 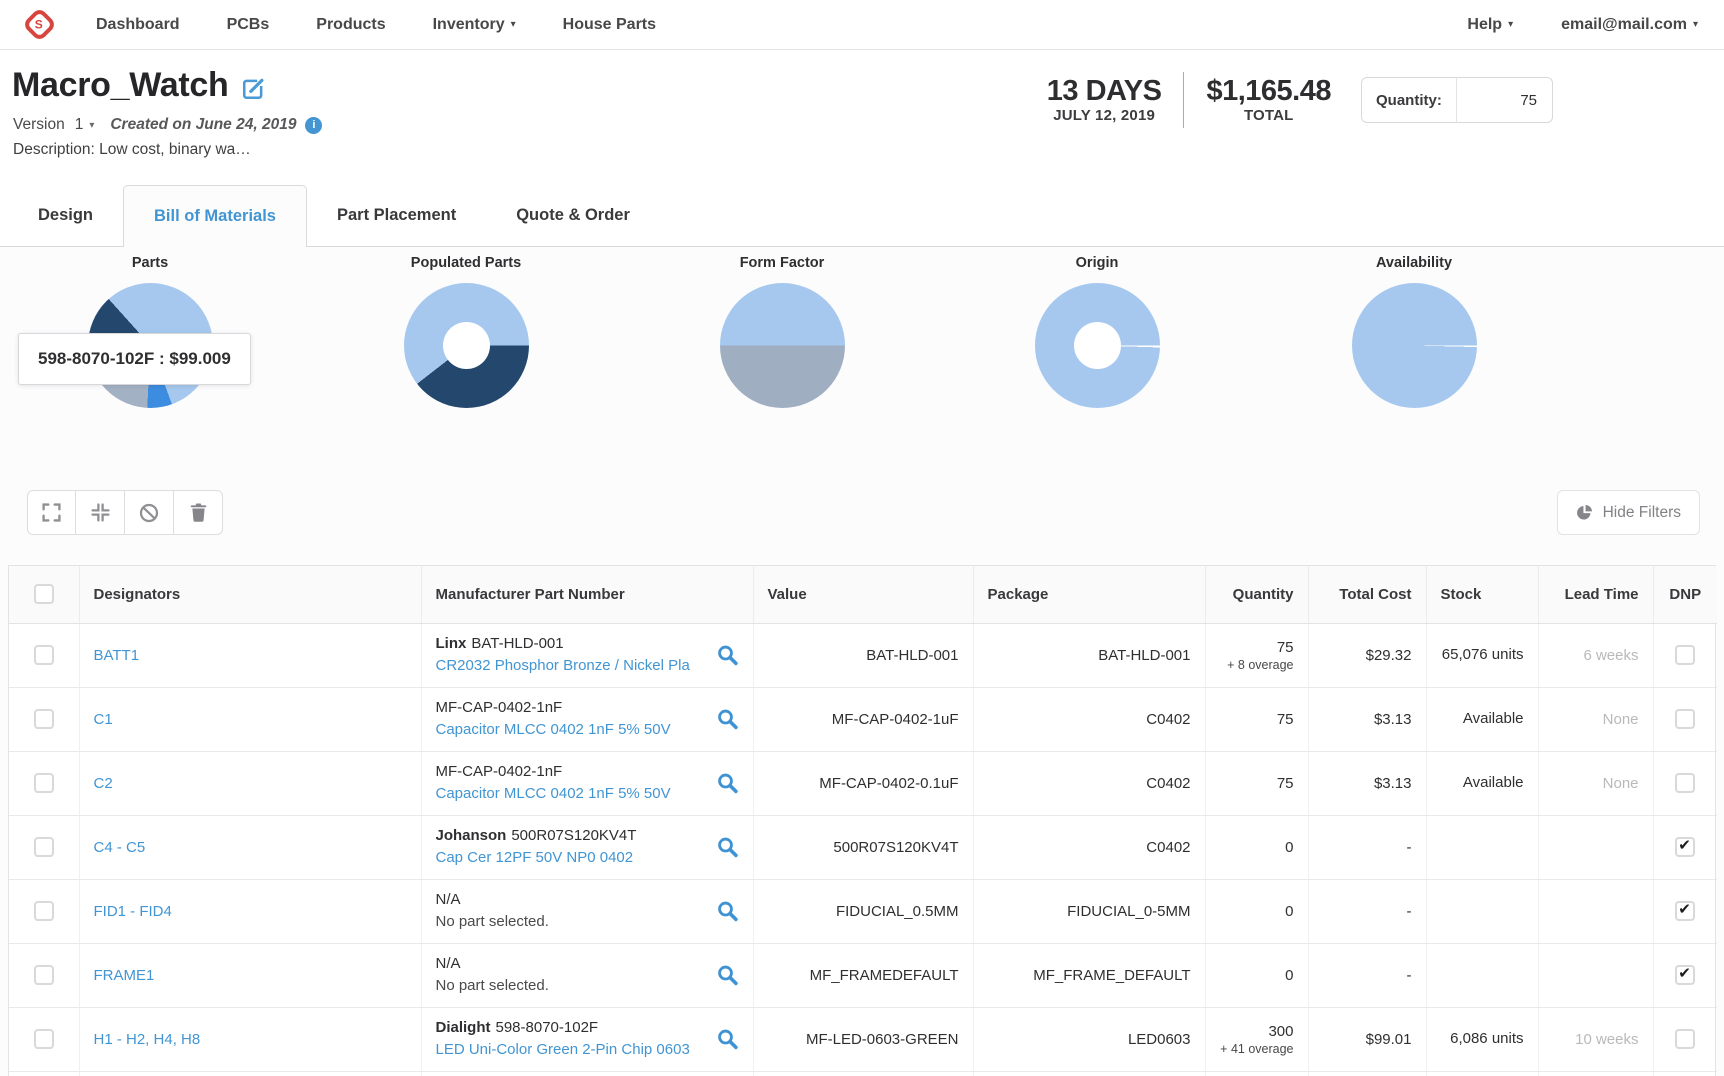 I want to click on col-dnp: DNP, so click(x=1685, y=595).